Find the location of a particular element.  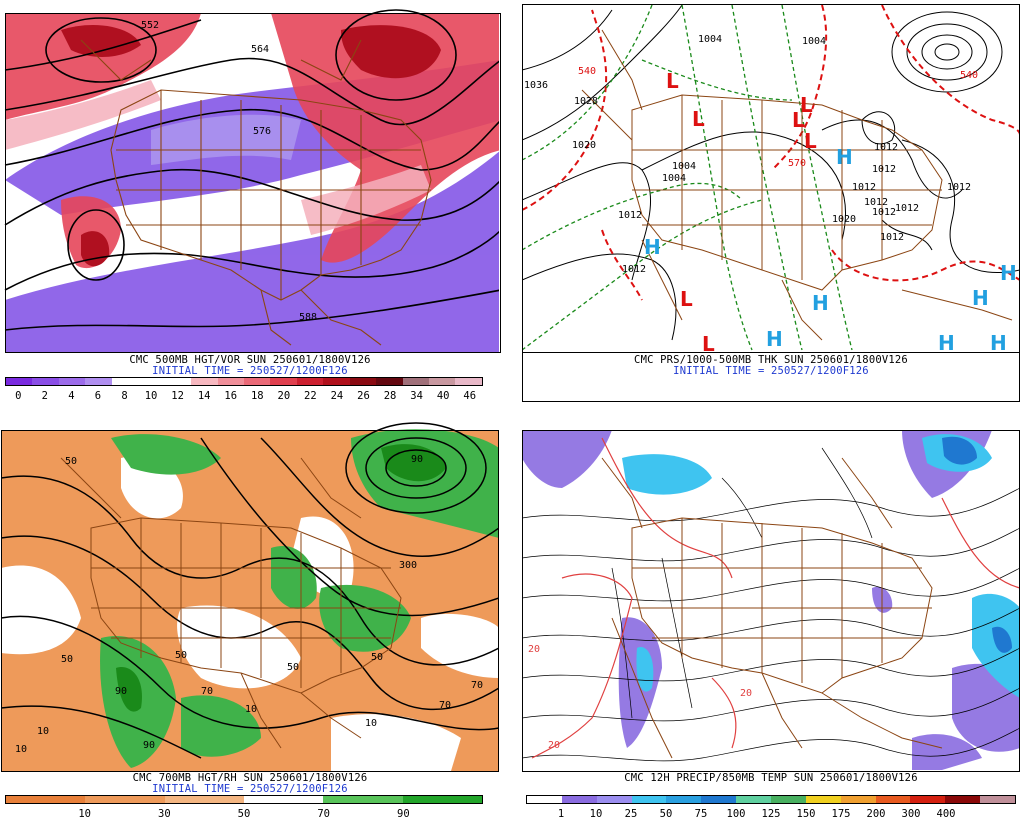

colorbar-label: 16 is located at coordinates (231, 396).